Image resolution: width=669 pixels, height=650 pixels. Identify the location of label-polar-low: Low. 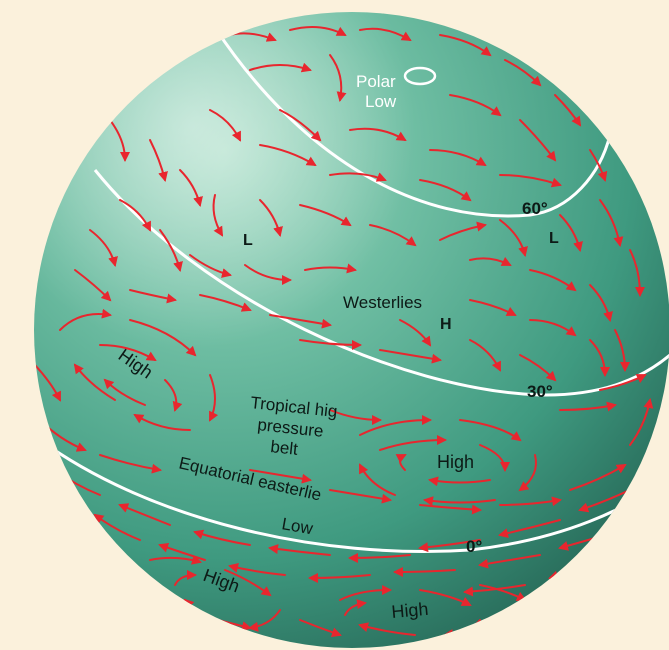
(381, 101).